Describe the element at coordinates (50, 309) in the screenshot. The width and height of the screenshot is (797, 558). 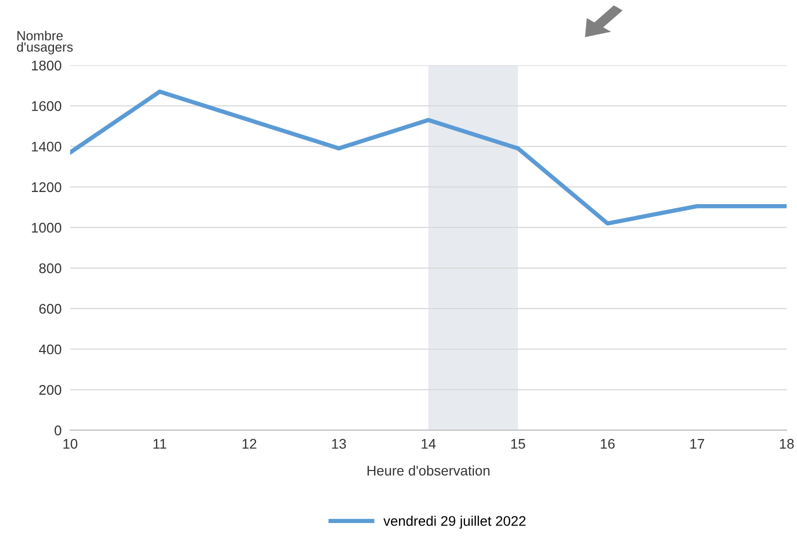
I see `y-tick-label: 600` at that location.